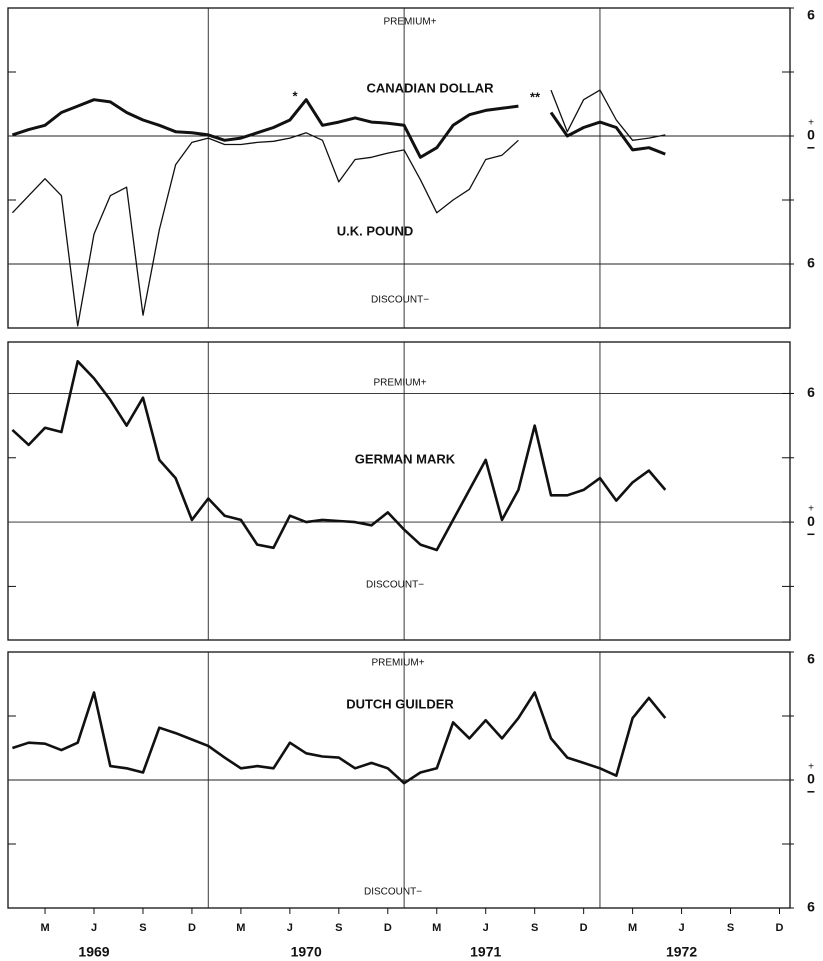  I want to click on annotation: *, so click(295, 95).